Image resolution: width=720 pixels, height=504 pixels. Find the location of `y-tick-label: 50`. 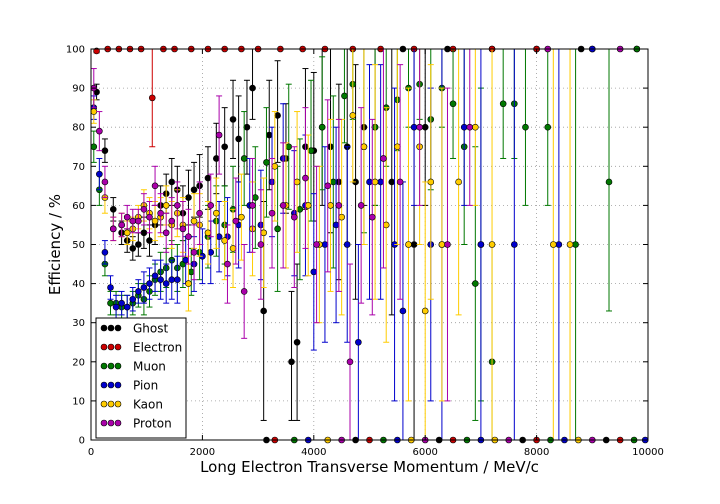

y-tick-label: 50 is located at coordinates (78, 245).